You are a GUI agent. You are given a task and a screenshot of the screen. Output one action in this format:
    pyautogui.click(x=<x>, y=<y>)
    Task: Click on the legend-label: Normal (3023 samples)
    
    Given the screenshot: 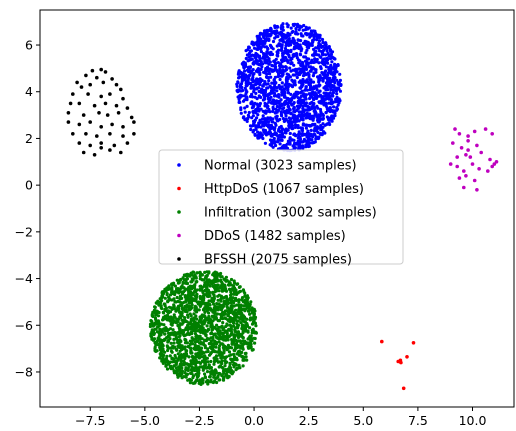 What is the action you would take?
    pyautogui.click(x=280, y=166)
    